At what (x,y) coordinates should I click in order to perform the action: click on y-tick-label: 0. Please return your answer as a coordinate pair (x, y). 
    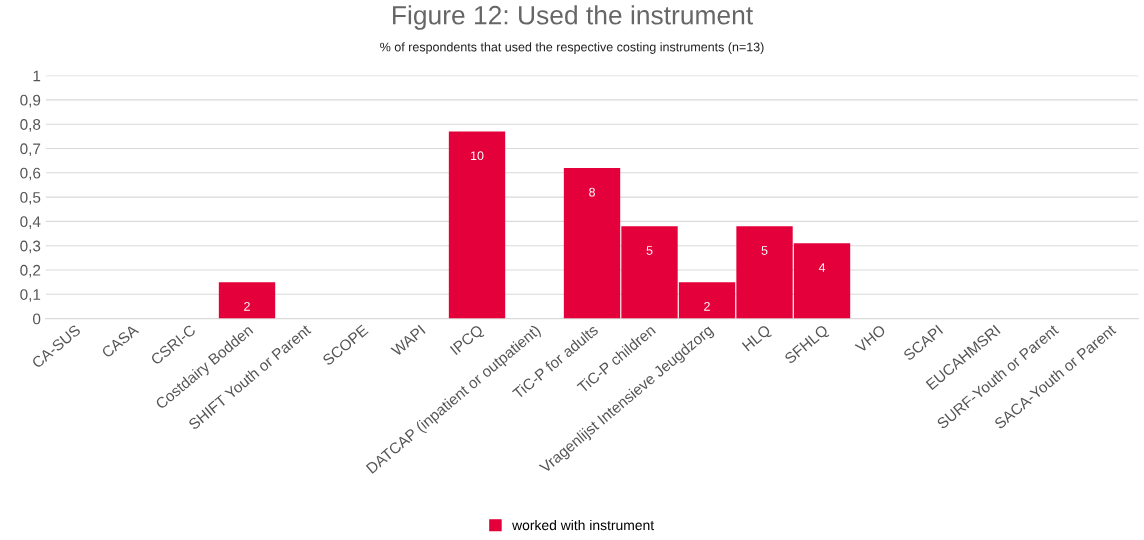
    Looking at the image, I should click on (37, 319).